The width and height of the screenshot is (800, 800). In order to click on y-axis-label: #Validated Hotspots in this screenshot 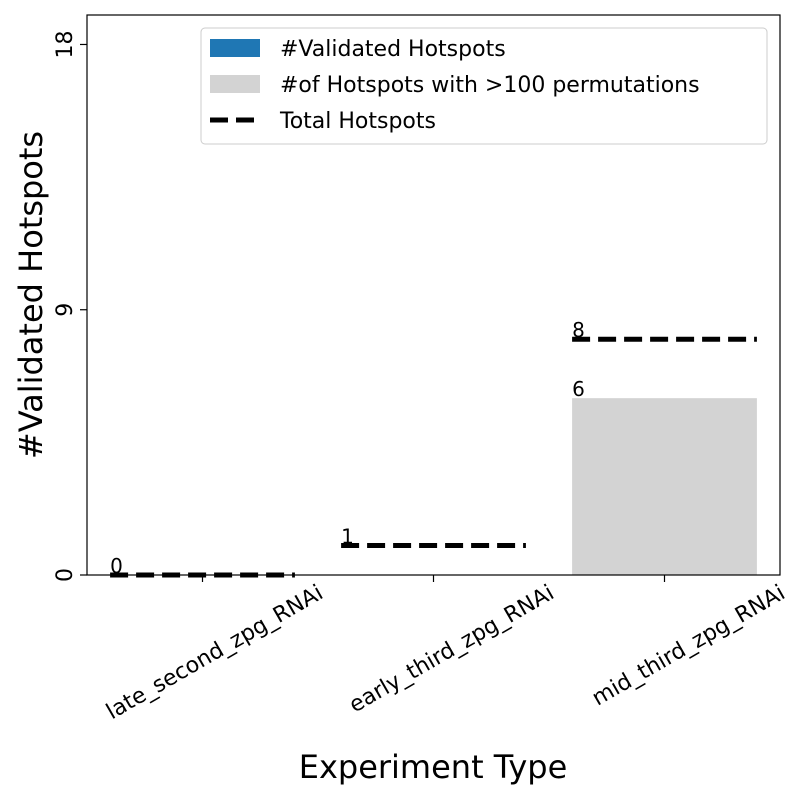, I will do `click(31, 295)`.